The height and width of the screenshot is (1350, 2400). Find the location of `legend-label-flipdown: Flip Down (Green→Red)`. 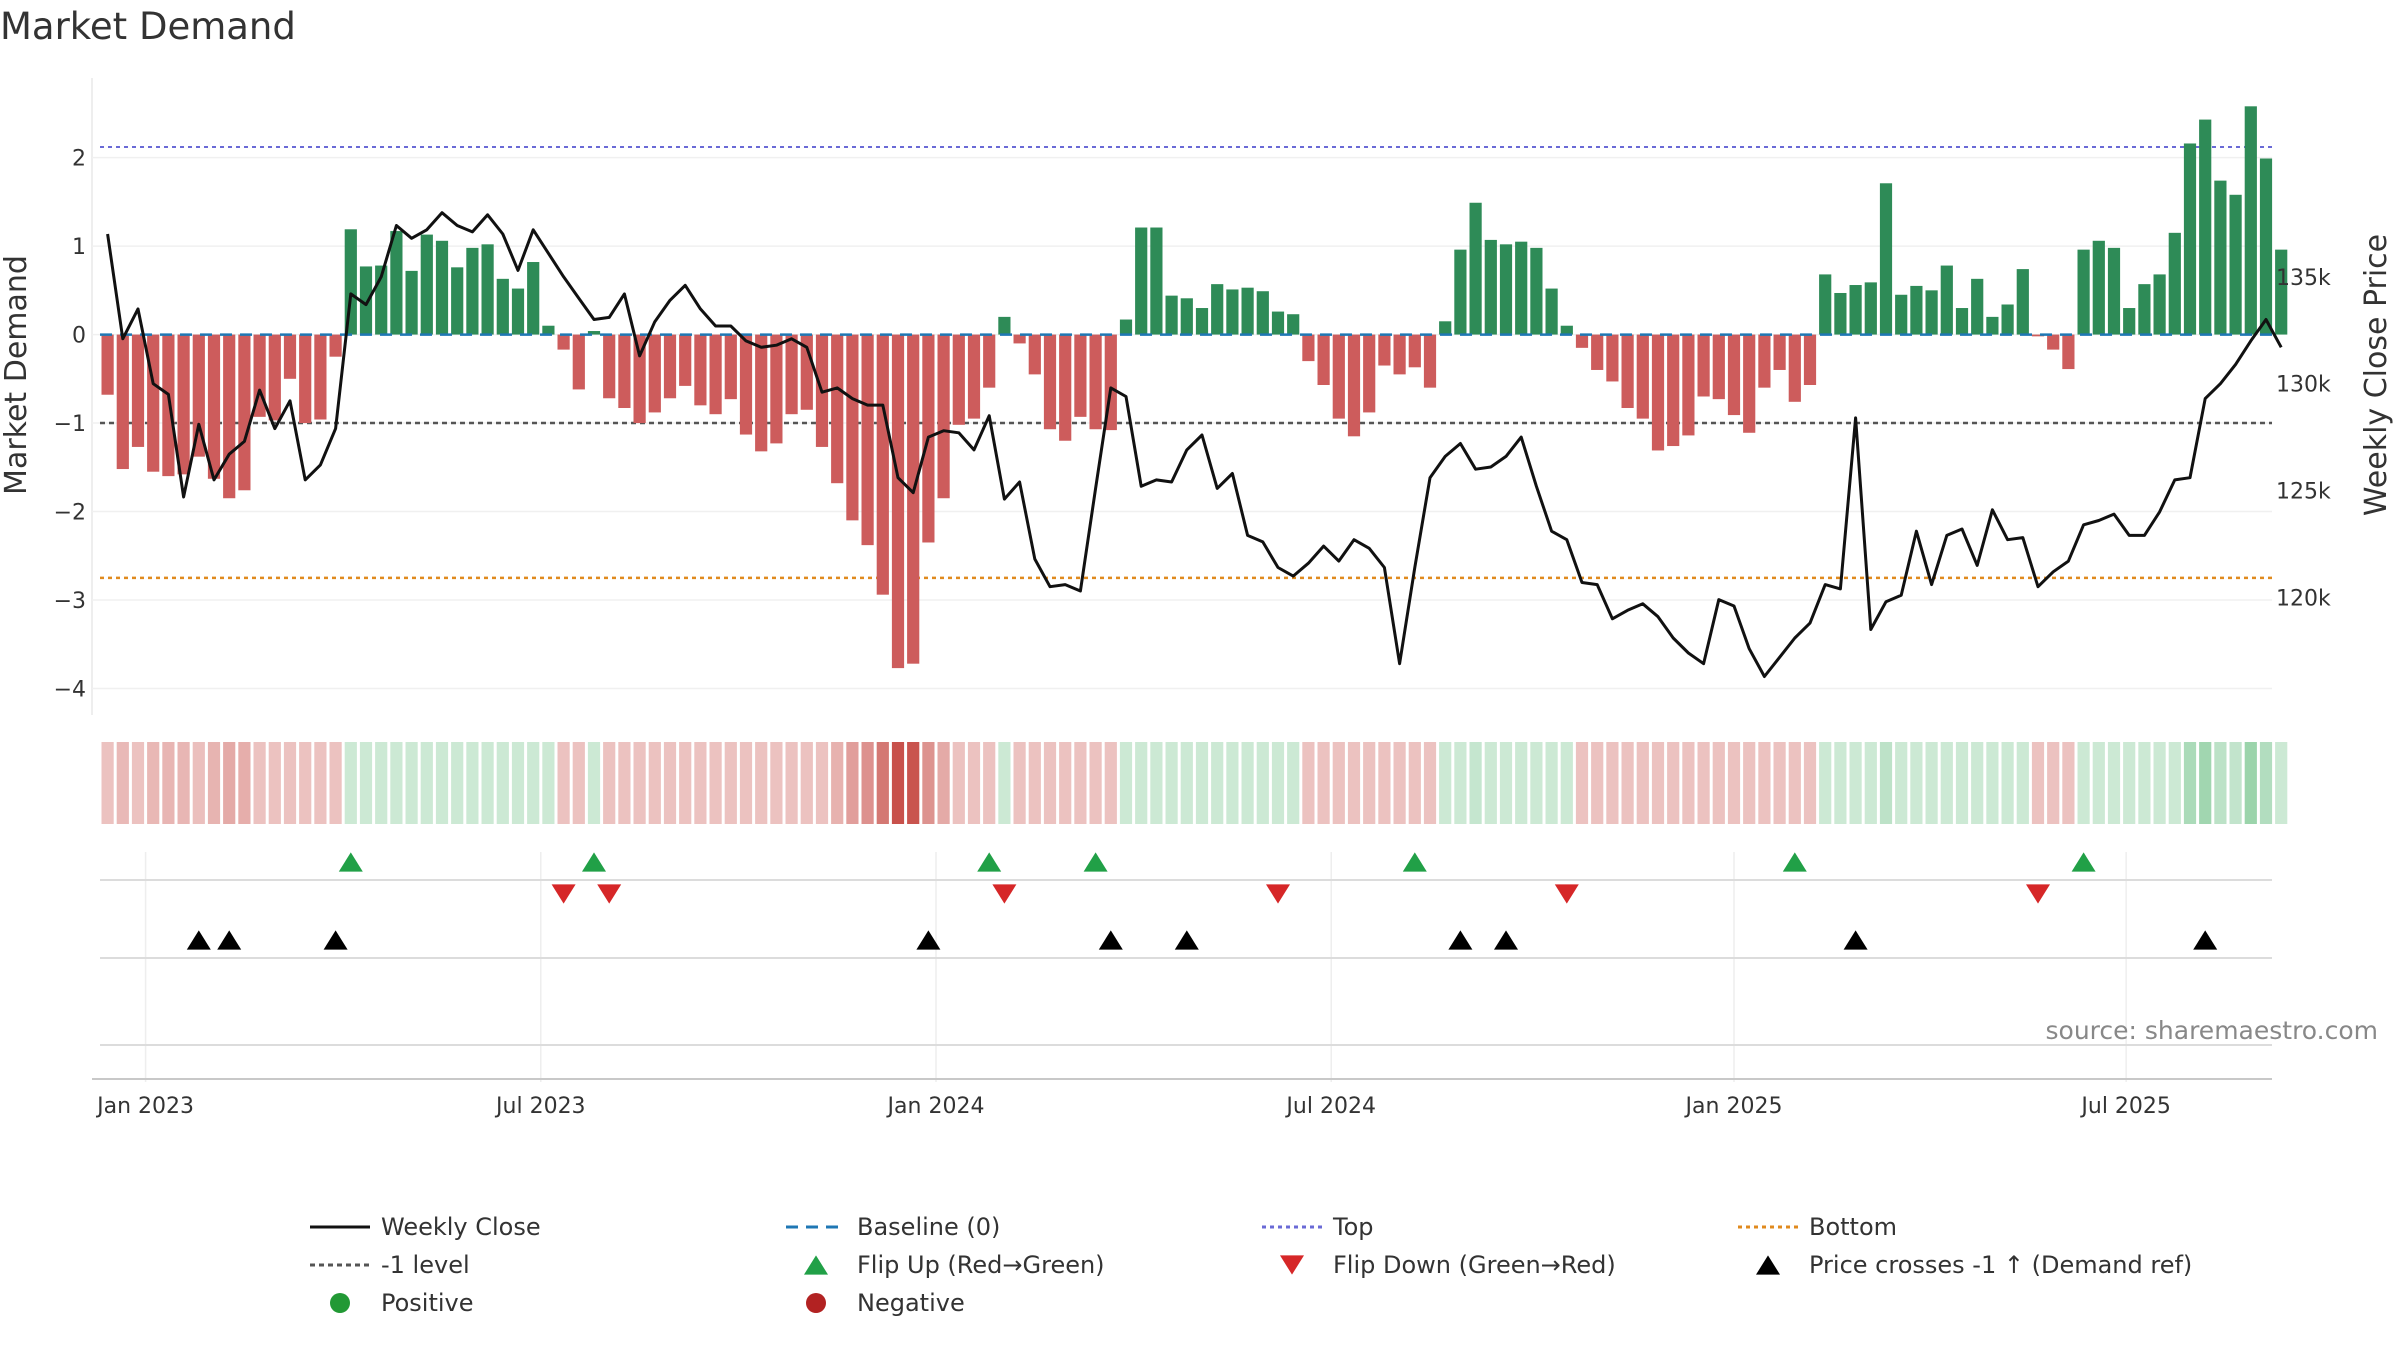

legend-label-flipdown: Flip Down (Green→Red) is located at coordinates (1474, 1265).